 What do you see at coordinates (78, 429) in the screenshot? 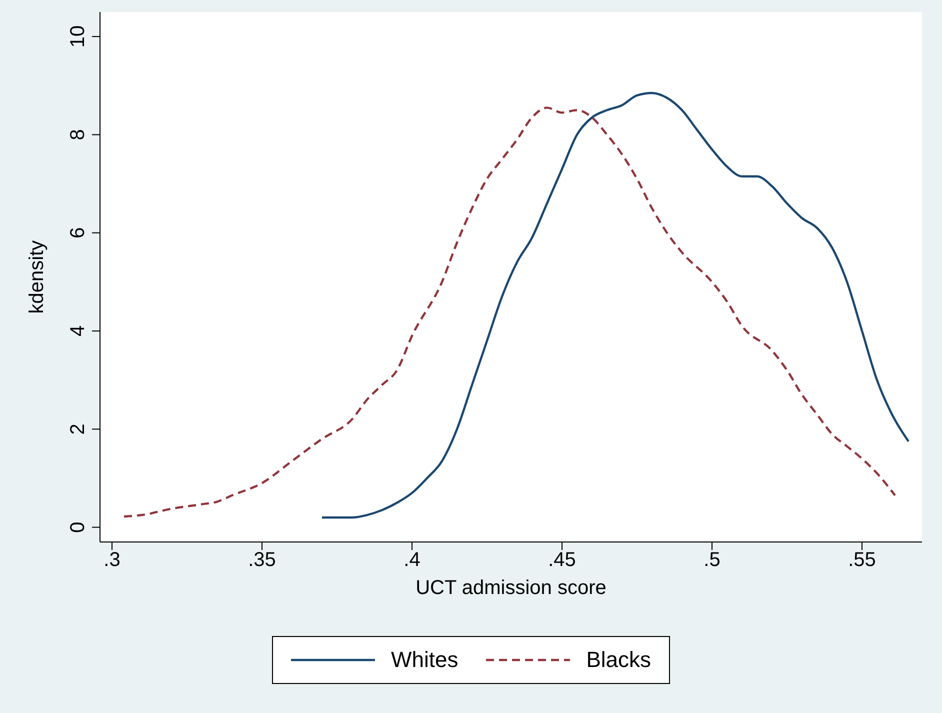
I see `y-tick-label: 2` at bounding box center [78, 429].